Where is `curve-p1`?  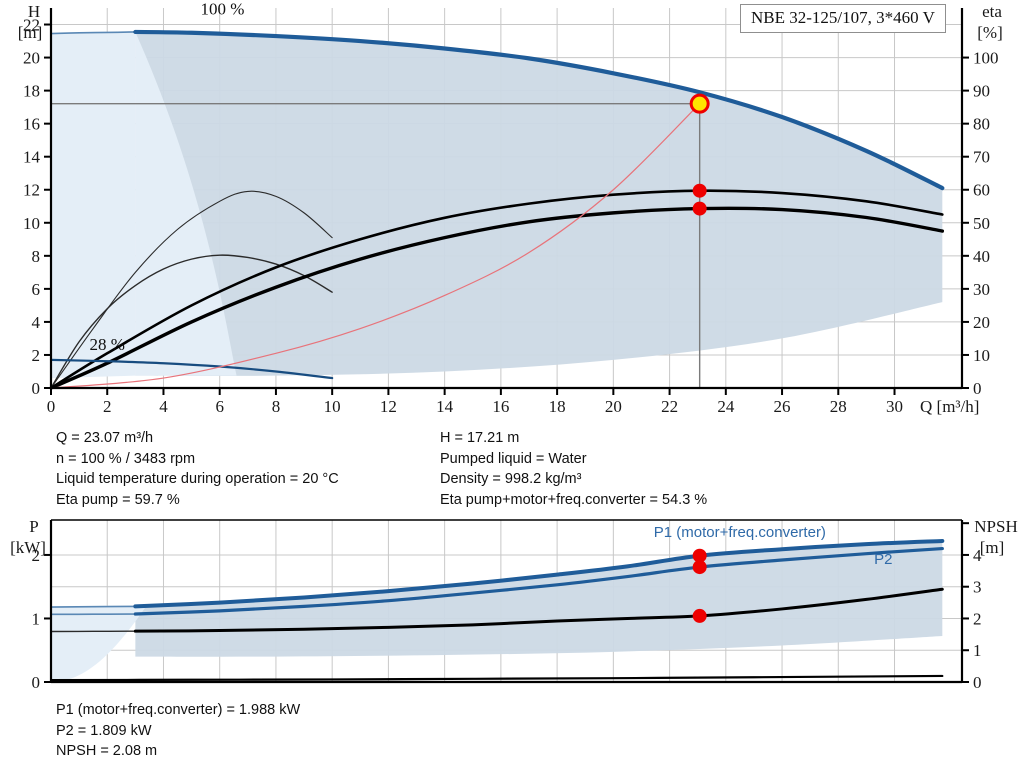 curve-p1 is located at coordinates (539, 573).